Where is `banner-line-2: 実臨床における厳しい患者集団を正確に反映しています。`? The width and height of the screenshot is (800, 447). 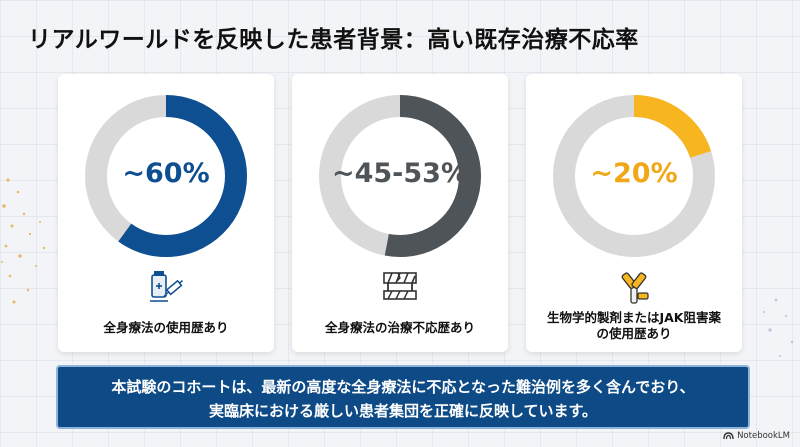
banner-line-2: 実臨床における厳しい患者集団を正確に反映しています。 is located at coordinates (403, 411).